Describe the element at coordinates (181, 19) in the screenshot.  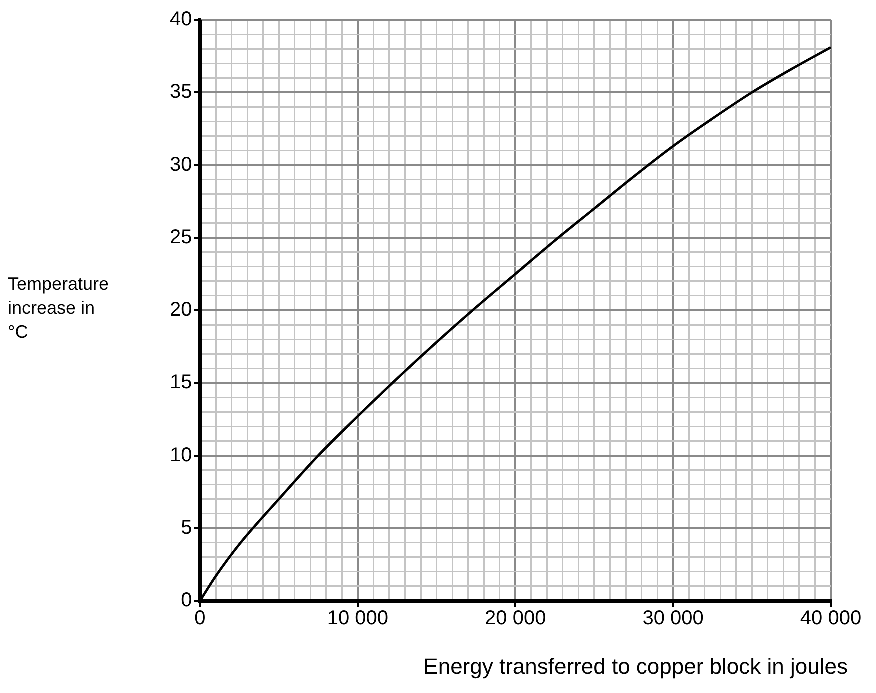
I see `y-tick-label: 40` at that location.